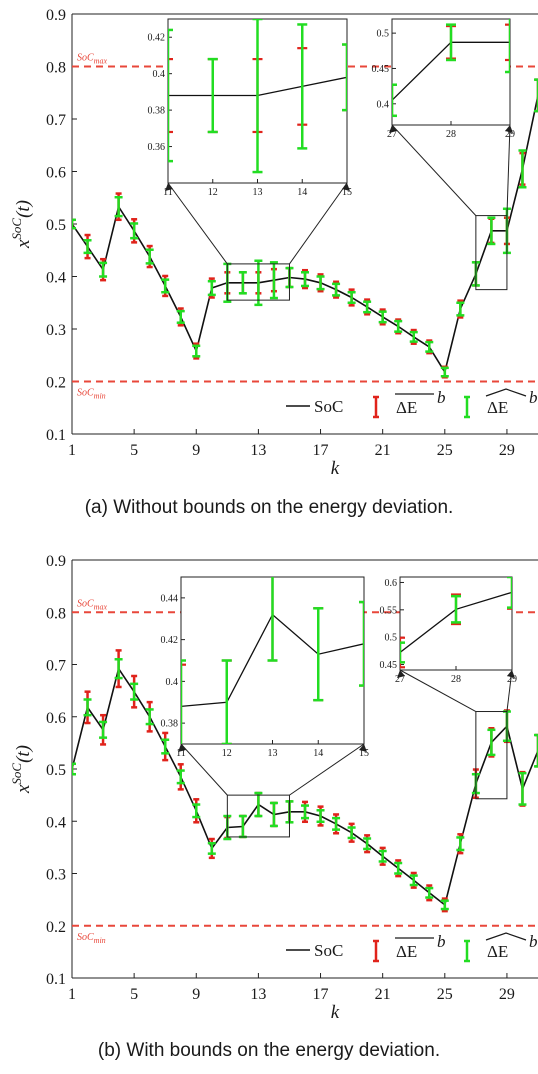  I want to click on chart-b-inset-2: 27 28 29 0.45 0.5 0.55 0.6, so click(448, 688).